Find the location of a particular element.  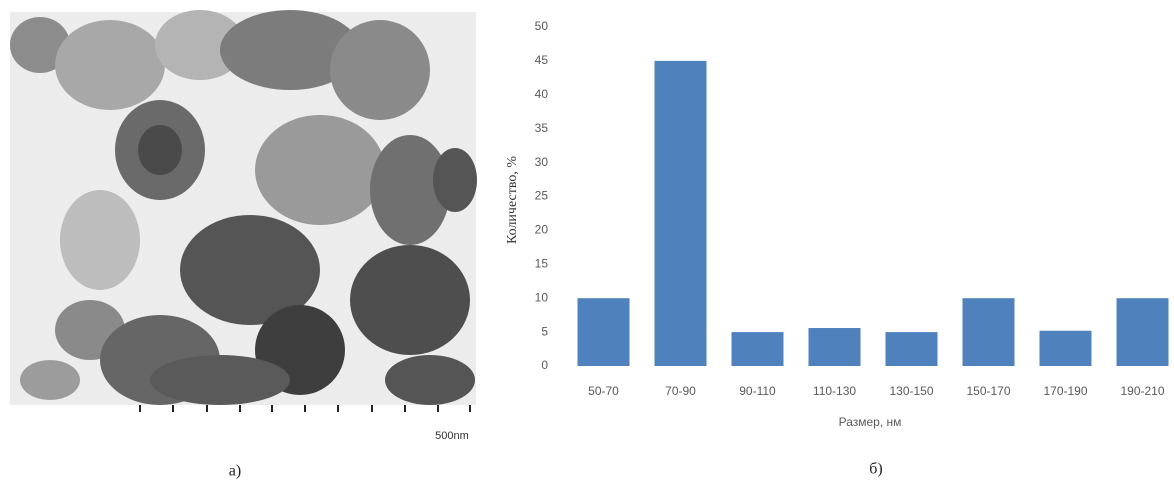

y-tick-label: 35 is located at coordinates (542, 128).